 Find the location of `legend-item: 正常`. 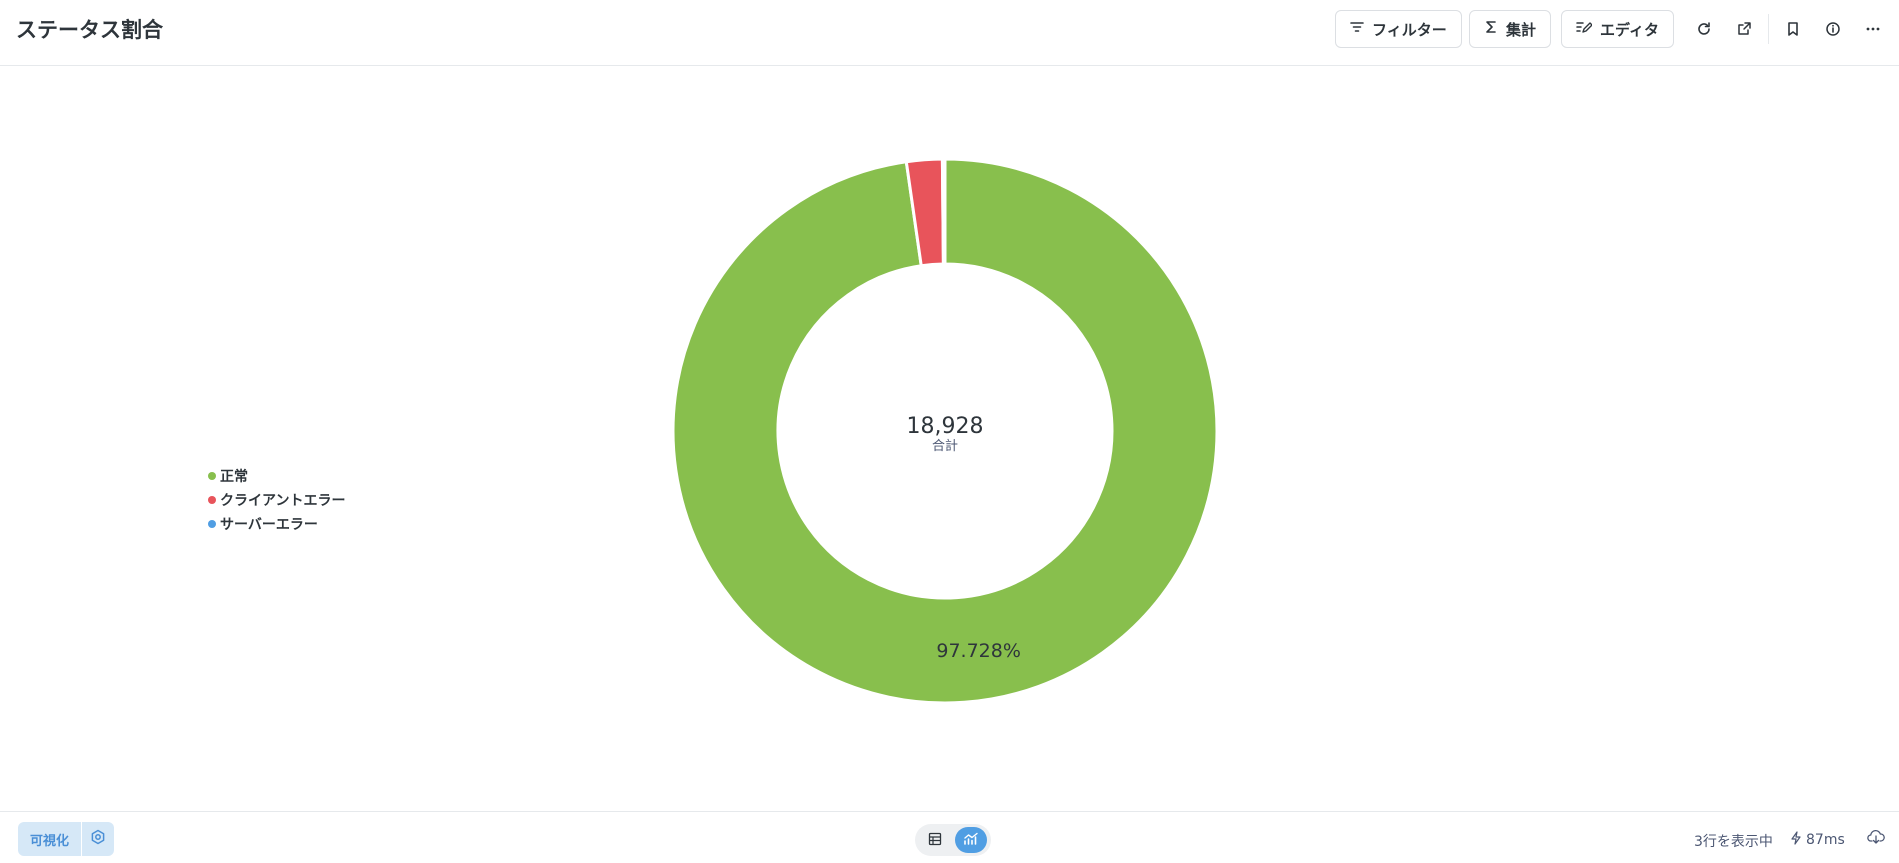

legend-item: 正常 is located at coordinates (276, 476).